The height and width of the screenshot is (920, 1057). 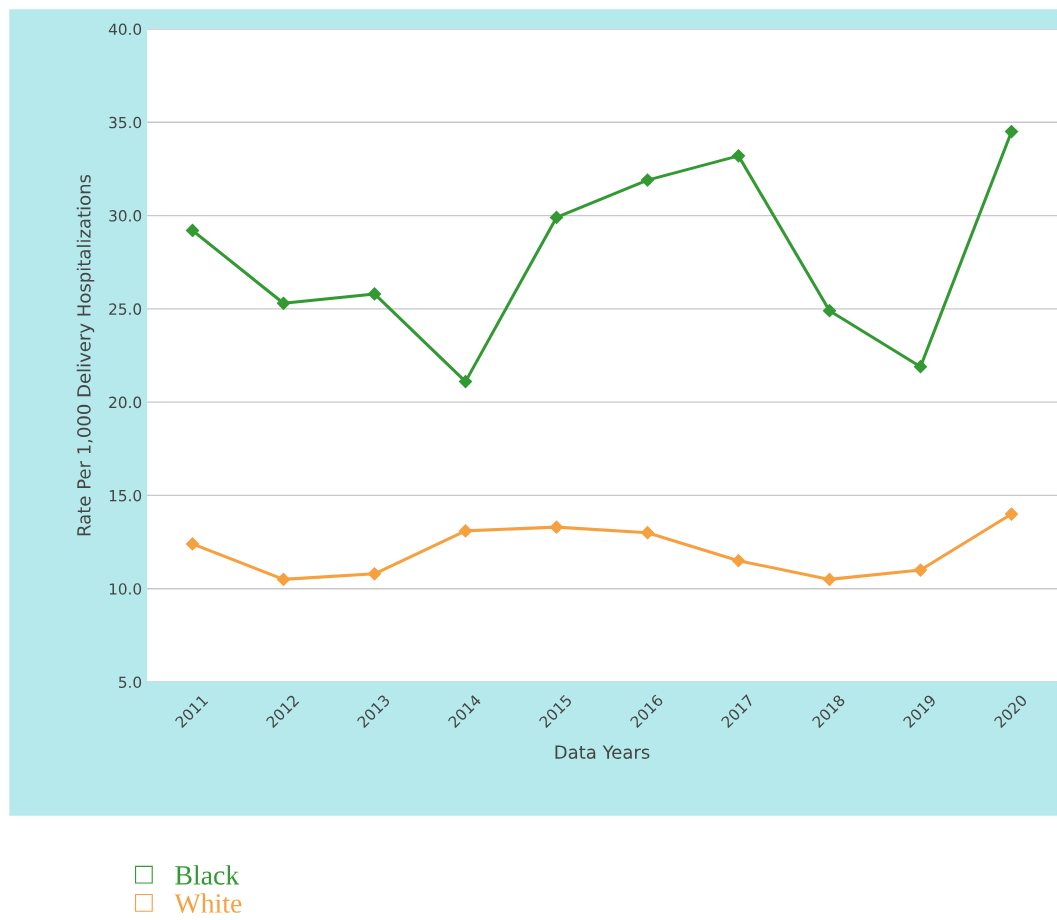 What do you see at coordinates (125, 402) in the screenshot?
I see `y-tick-label: 20.0` at bounding box center [125, 402].